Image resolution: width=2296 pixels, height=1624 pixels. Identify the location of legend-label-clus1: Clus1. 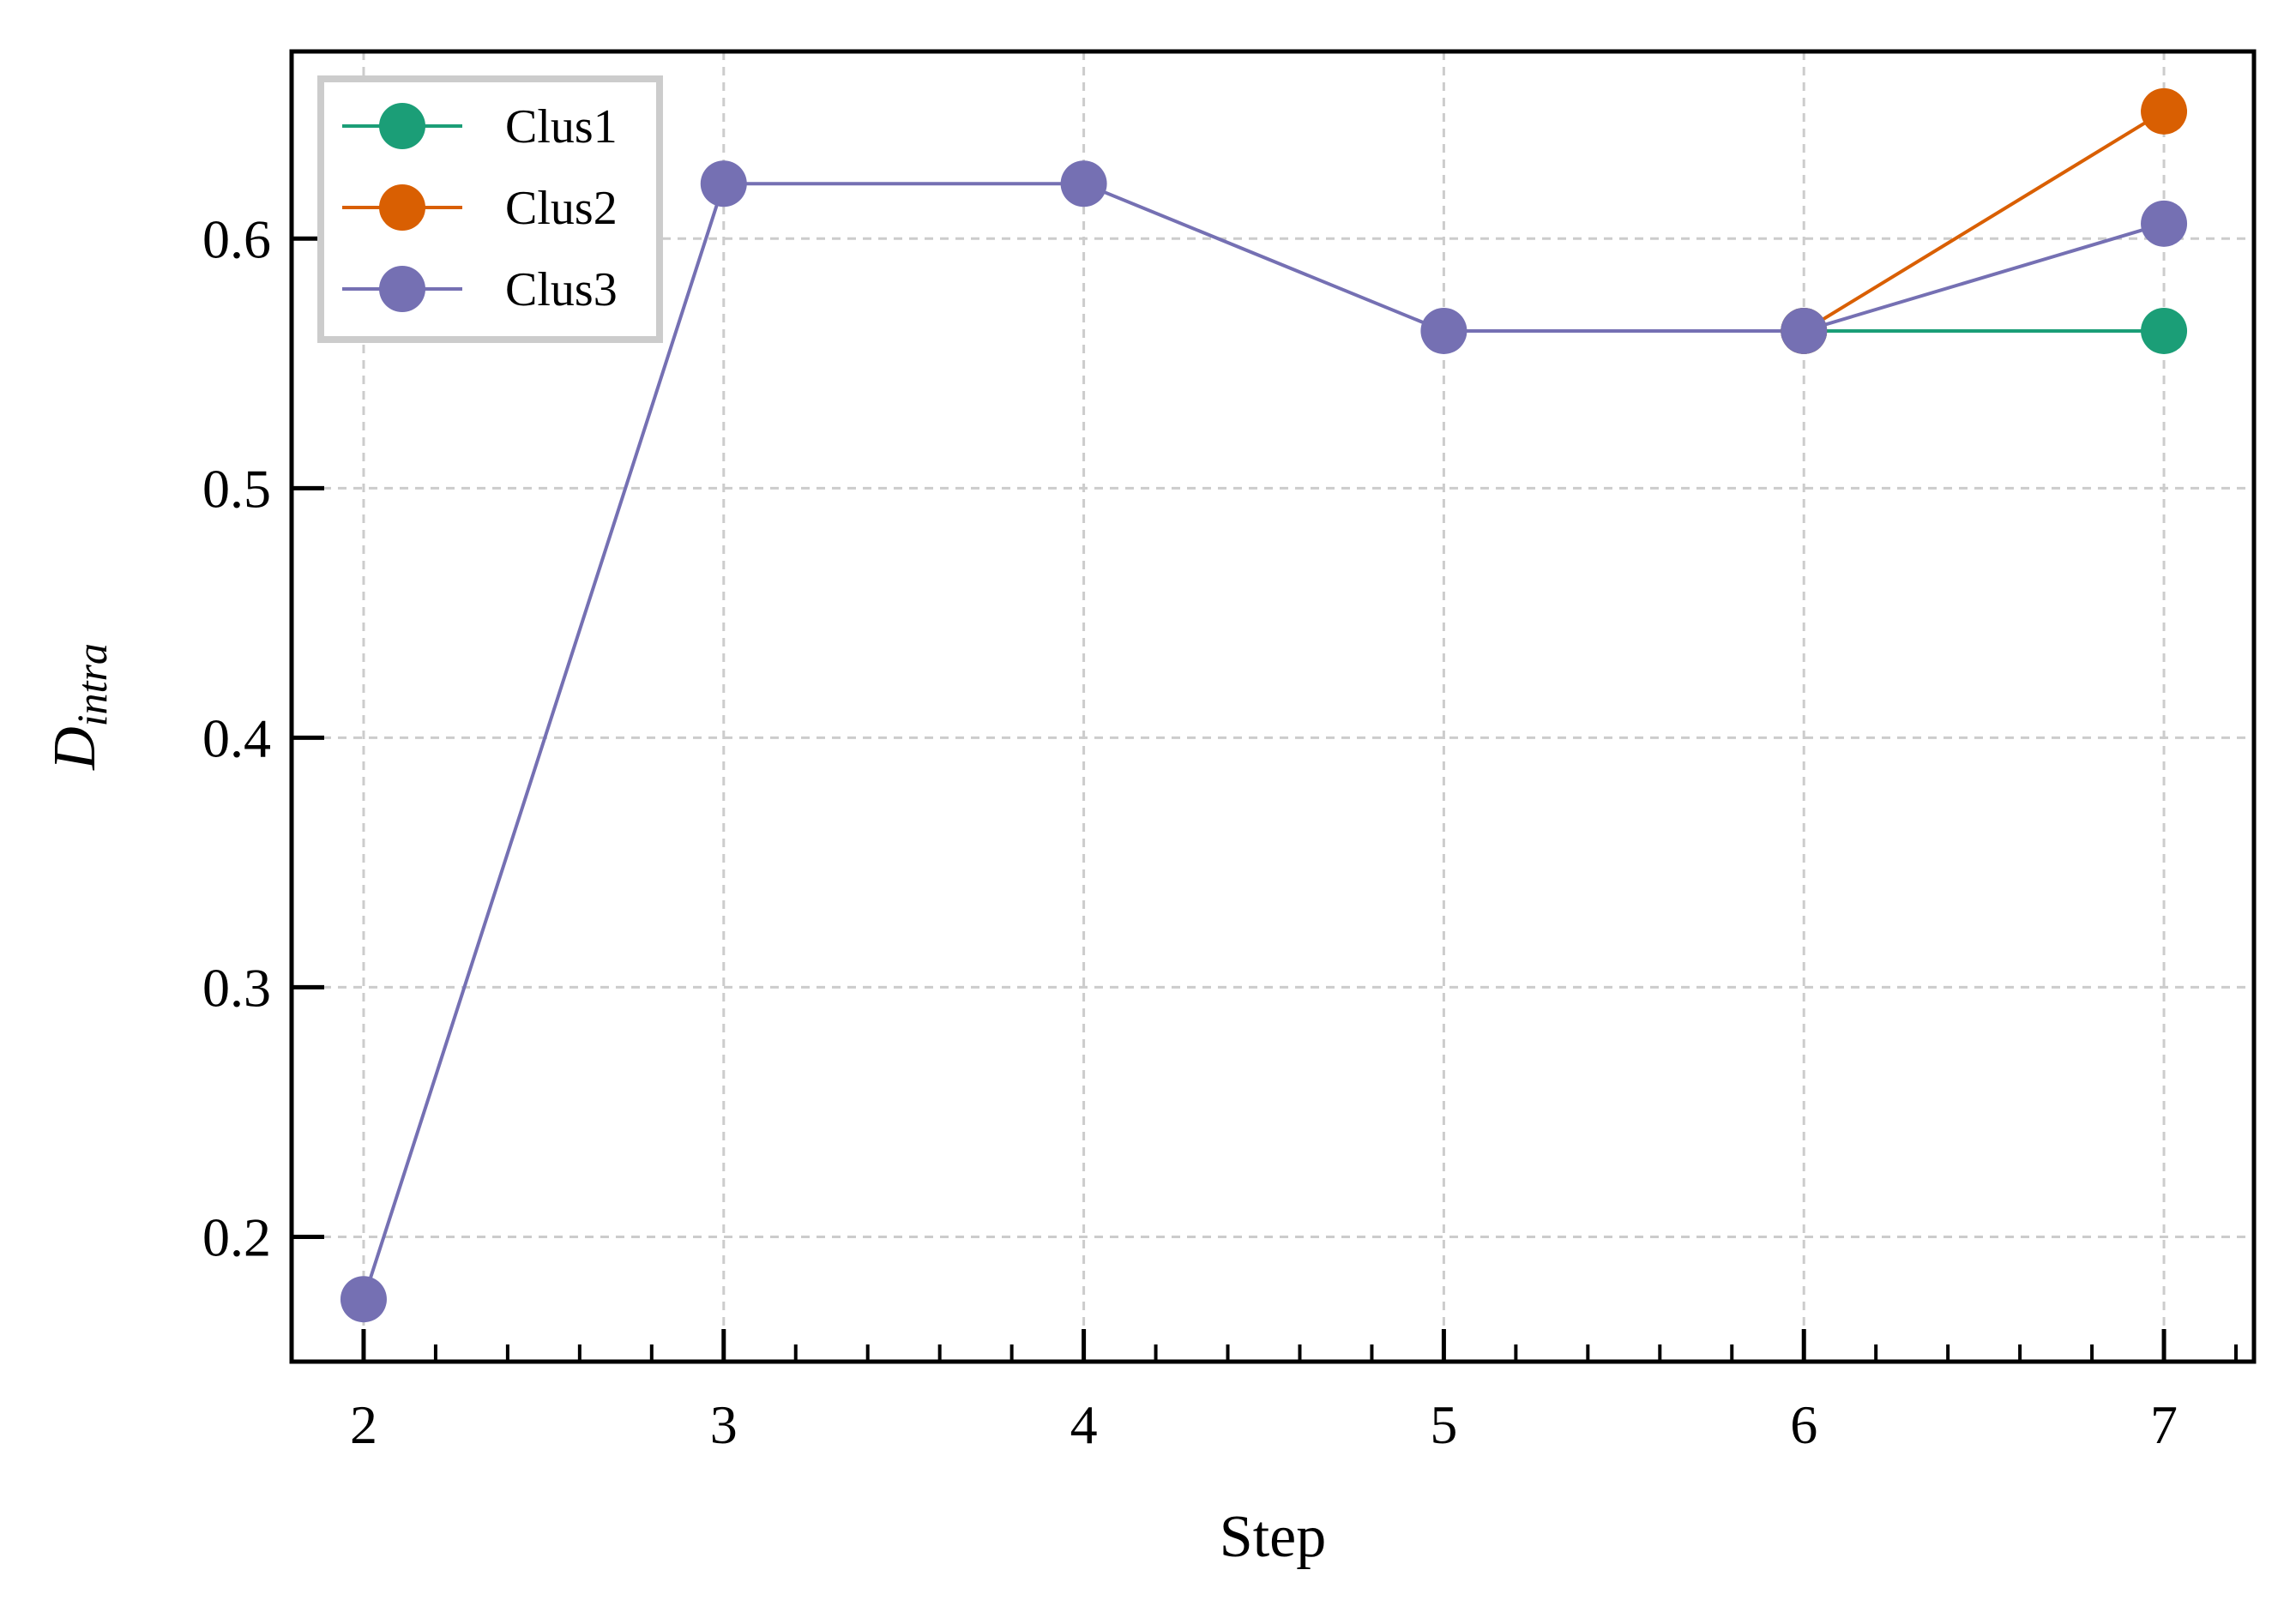
(561, 126).